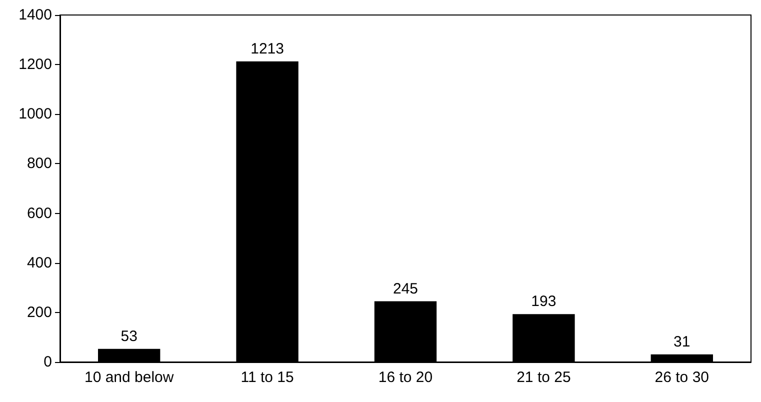 This screenshot has width=761, height=402. I want to click on y-tick-label: 1200, so click(35, 65).